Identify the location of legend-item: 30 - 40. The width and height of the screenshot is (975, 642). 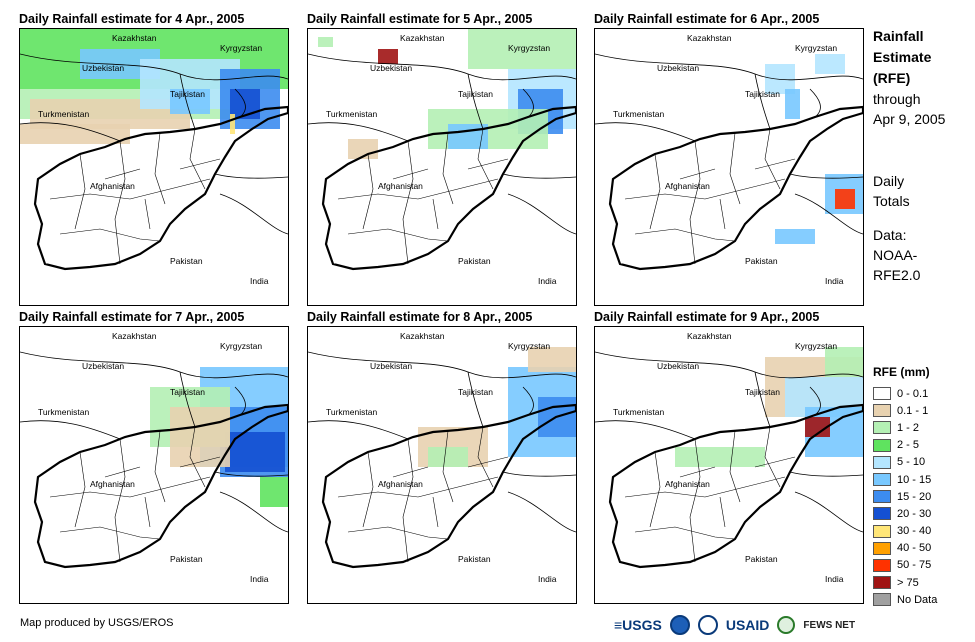
(923, 531).